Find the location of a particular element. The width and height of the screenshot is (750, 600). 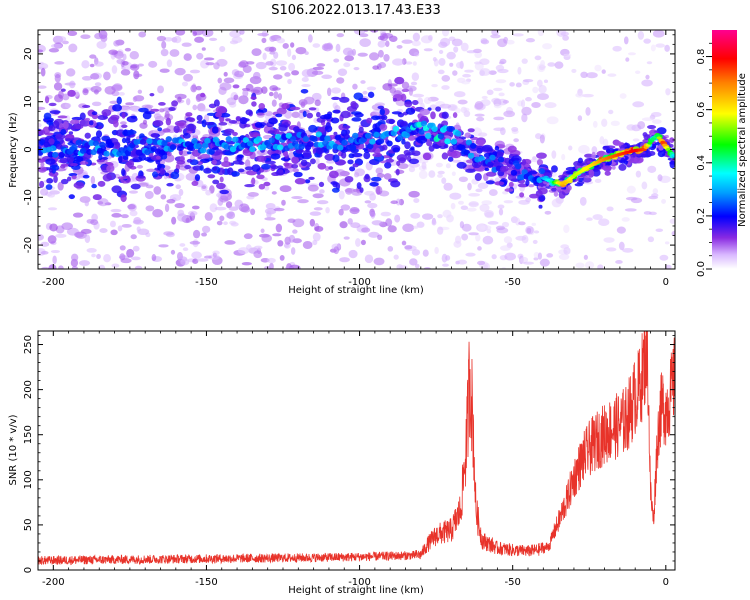

x-tick-label: -150 is located at coordinates (206, 582).